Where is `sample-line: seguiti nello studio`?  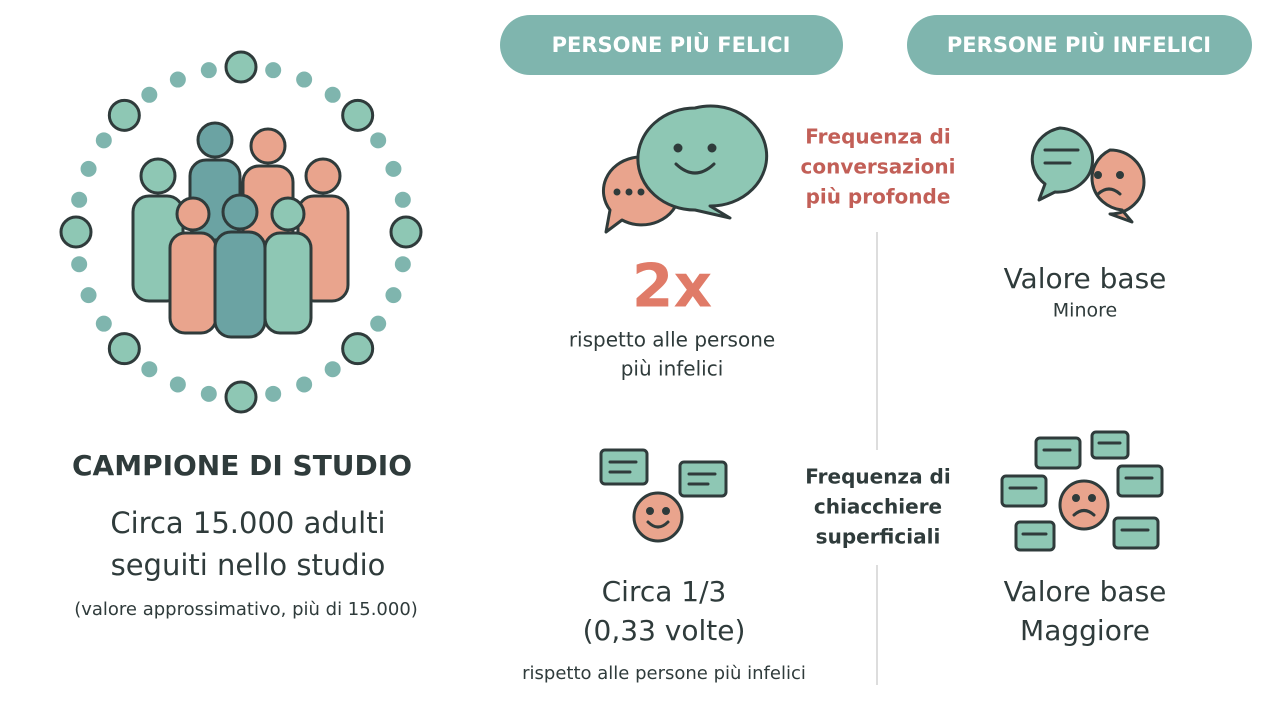 sample-line: seguiti nello studio is located at coordinates (248, 565).